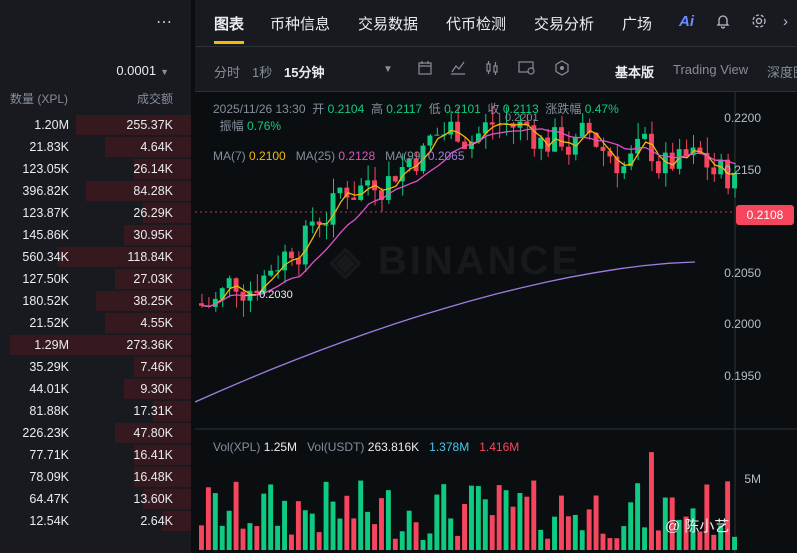 This screenshot has width=797, height=553. Describe the element at coordinates (782, 72) in the screenshot. I see `view-depth: 深度图` at that location.